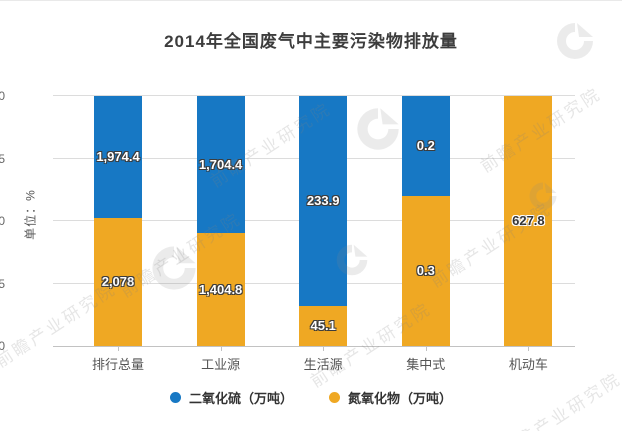 The height and width of the screenshot is (431, 622). I want to click on bar-segment-二氧化硫（万吨）-排行总量, so click(118, 157).